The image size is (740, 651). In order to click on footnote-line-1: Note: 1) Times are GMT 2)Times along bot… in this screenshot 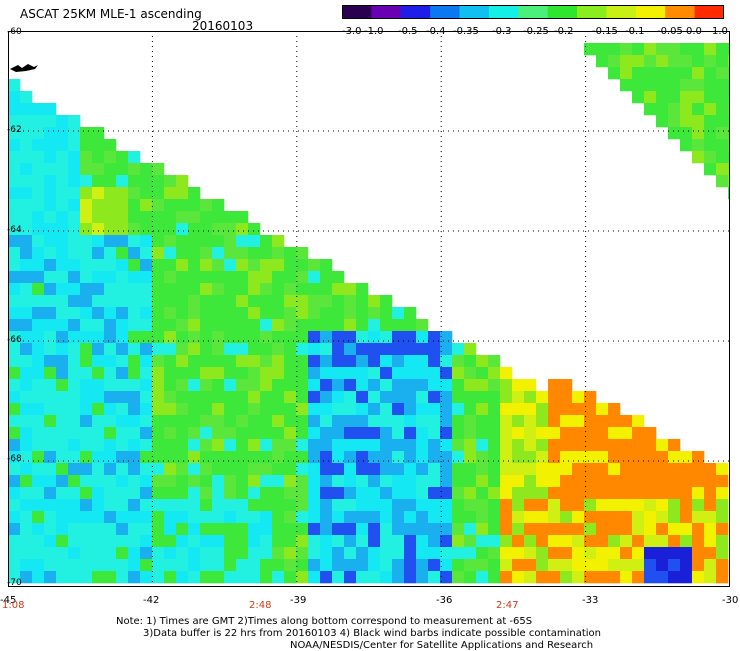, I will do `click(324, 621)`.